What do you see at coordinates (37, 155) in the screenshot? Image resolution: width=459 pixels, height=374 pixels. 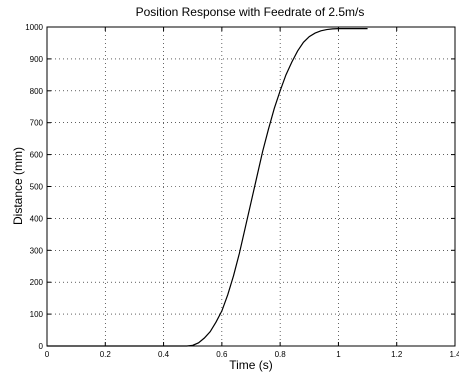 I see `y-tick-label: 600` at bounding box center [37, 155].